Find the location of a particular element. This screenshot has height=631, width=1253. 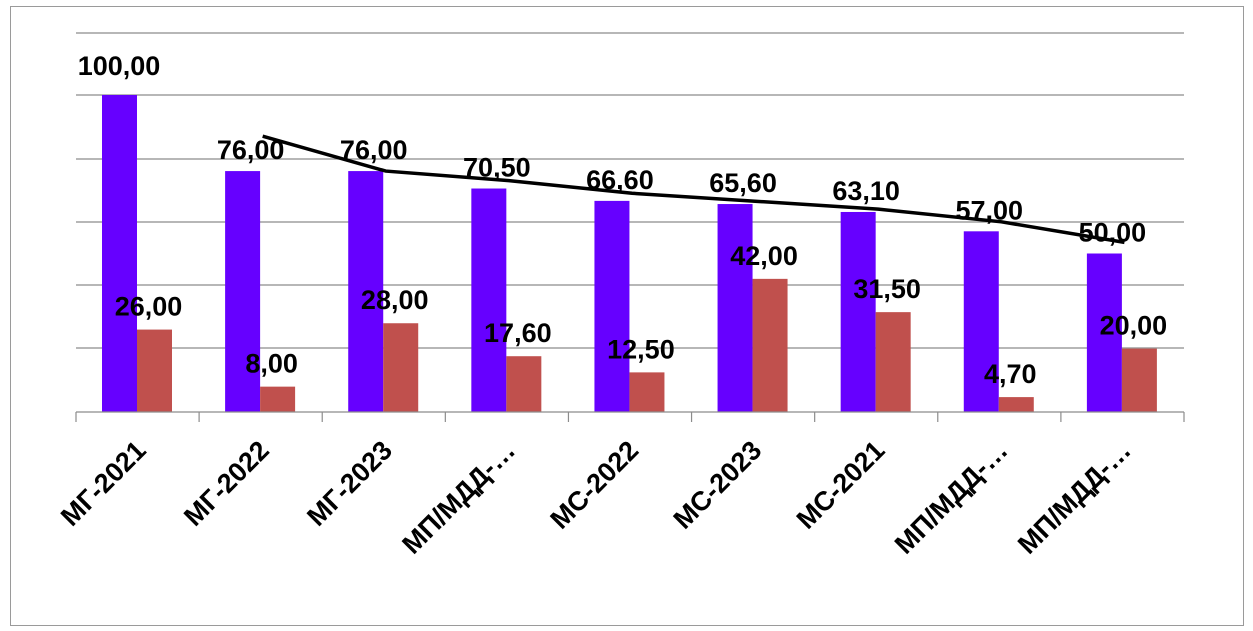

x-tick-label: МС-2021 is located at coordinates (841, 485).